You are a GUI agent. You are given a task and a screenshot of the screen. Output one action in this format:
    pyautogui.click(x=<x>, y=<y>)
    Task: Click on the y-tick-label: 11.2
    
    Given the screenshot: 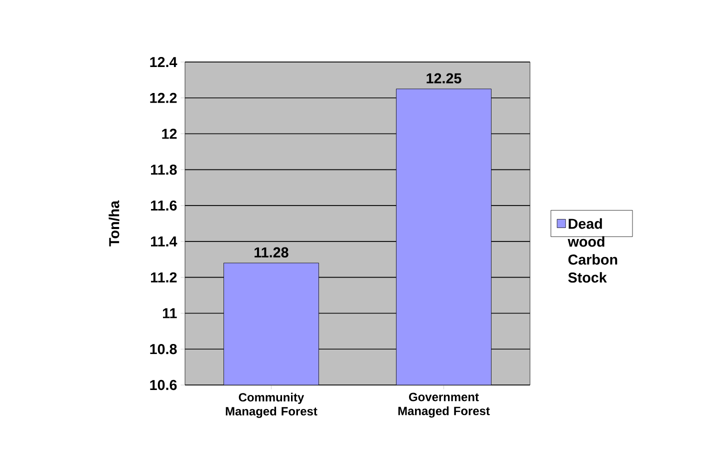 What is the action you would take?
    pyautogui.click(x=164, y=277)
    